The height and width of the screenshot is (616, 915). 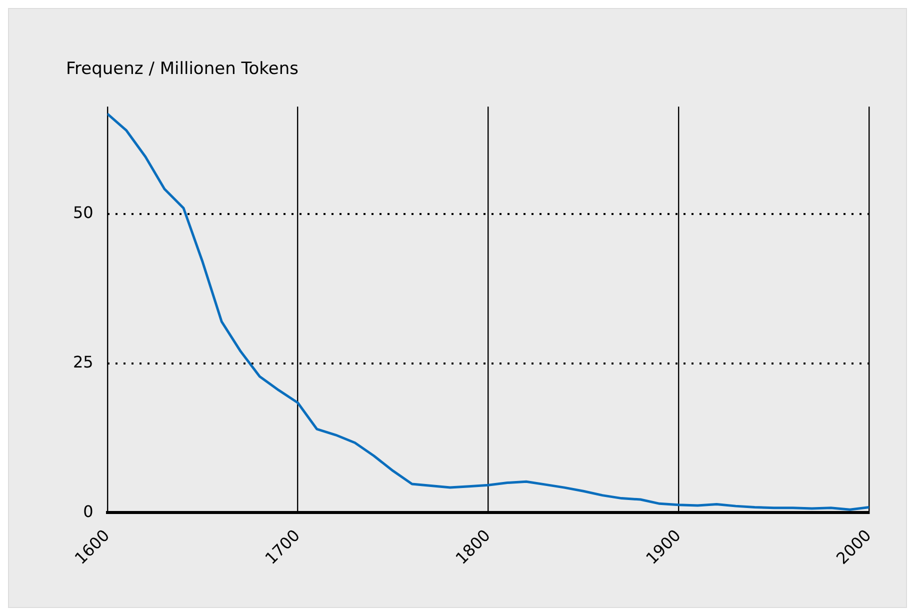 What do you see at coordinates (182, 69) in the screenshot?
I see `y-axis-title: Frequenz / Millionen Tokens` at bounding box center [182, 69].